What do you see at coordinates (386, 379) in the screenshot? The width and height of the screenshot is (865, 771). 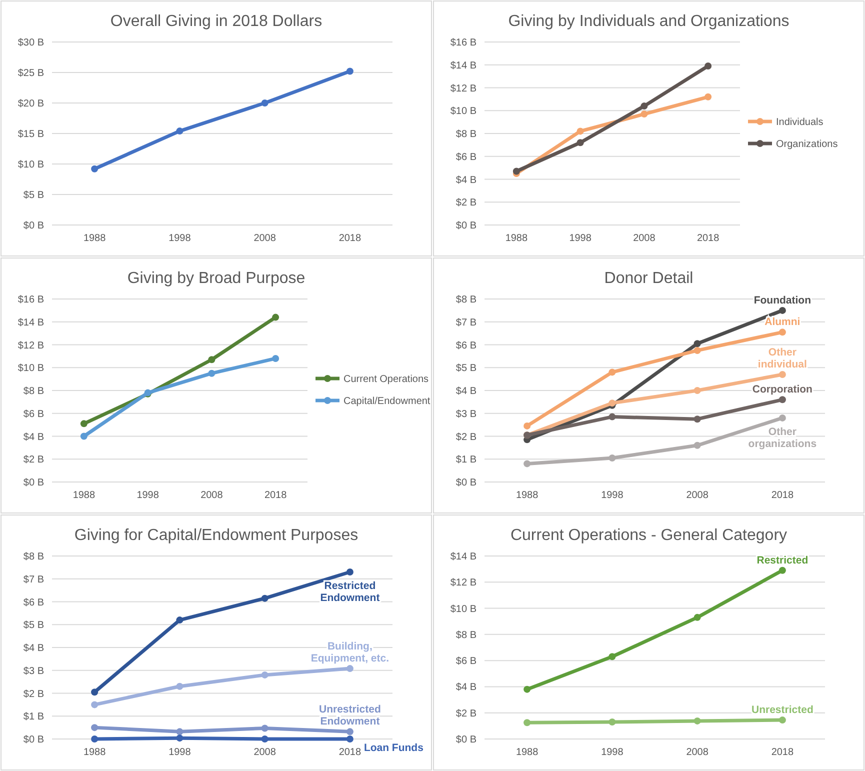 I see `legend-label: Current Operations` at bounding box center [386, 379].